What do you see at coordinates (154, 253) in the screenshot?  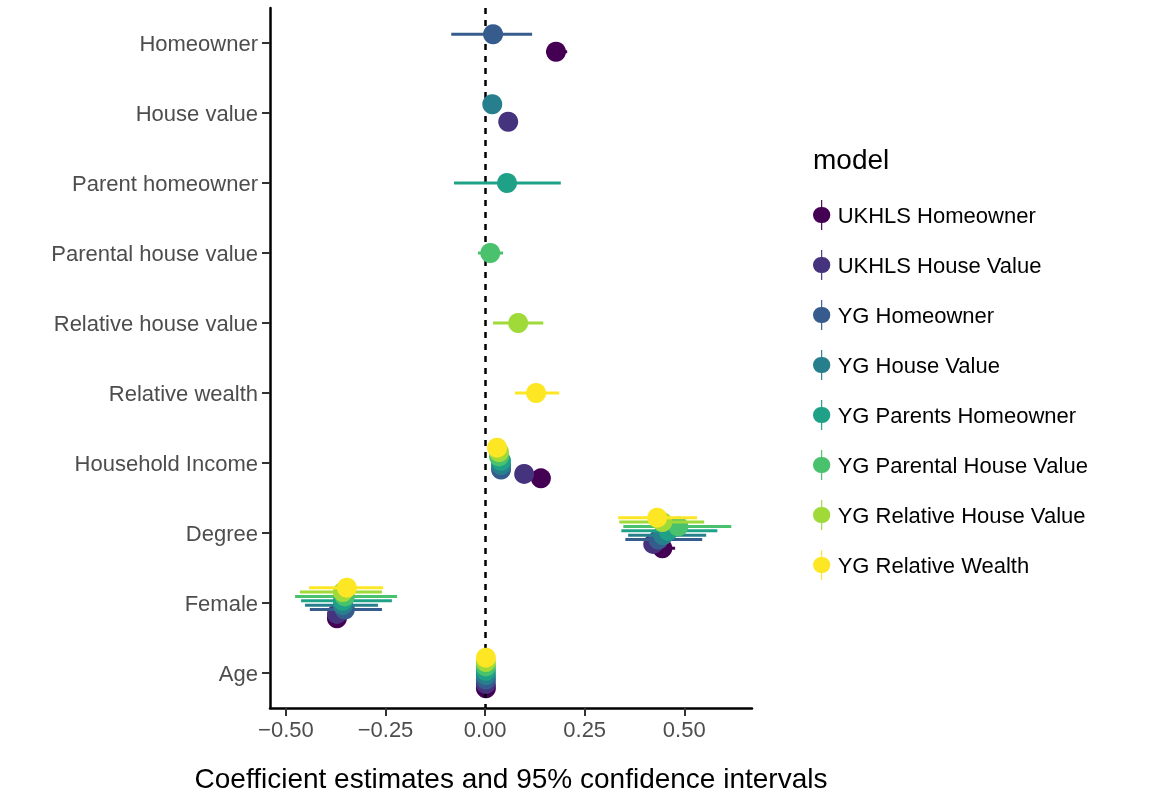 I see `y-tick-label: Parental house value` at bounding box center [154, 253].